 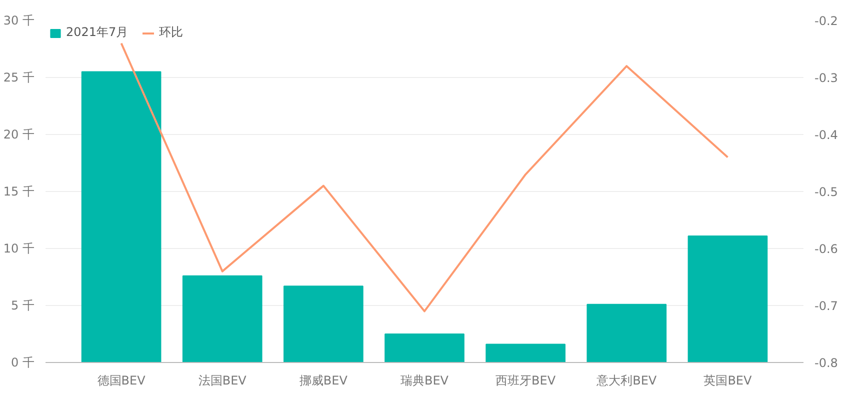 I want to click on y-tick-label: 20 千, so click(x=19, y=135).